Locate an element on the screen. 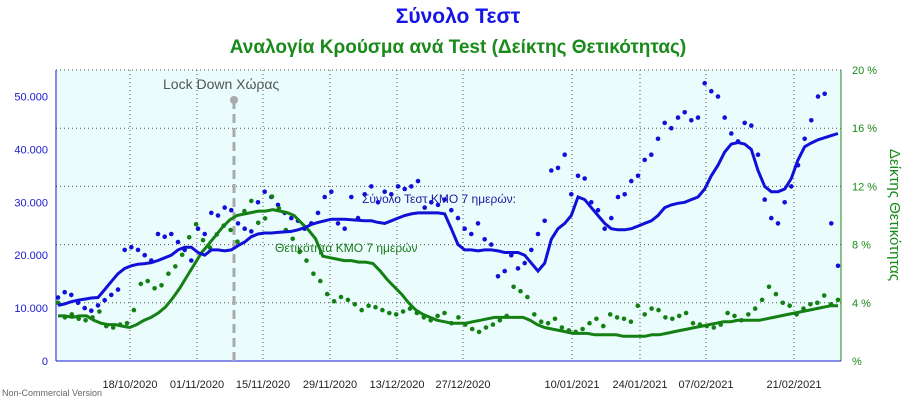 This screenshot has height=400, width=911. lockdown-dot is located at coordinates (234, 100).